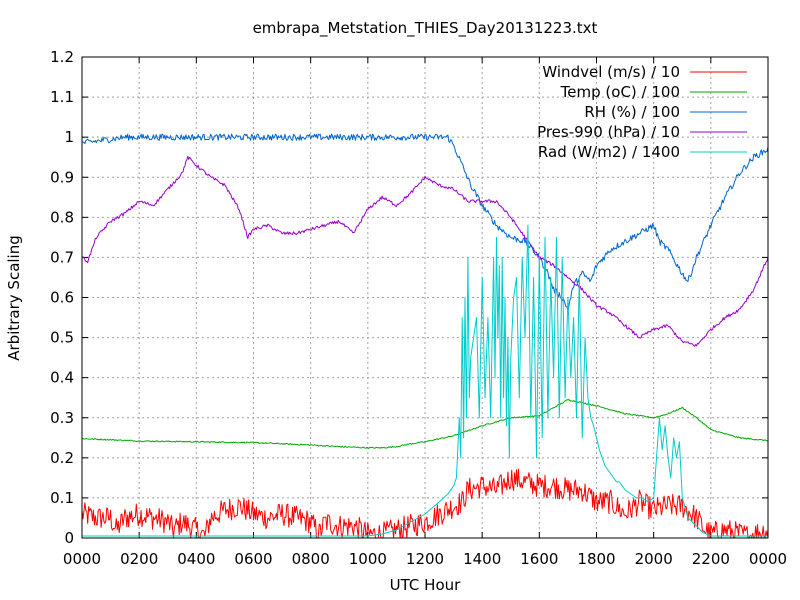 The height and width of the screenshot is (600, 800). Describe the element at coordinates (425, 585) in the screenshot. I see `x-axis-label: UTC Hour` at that location.